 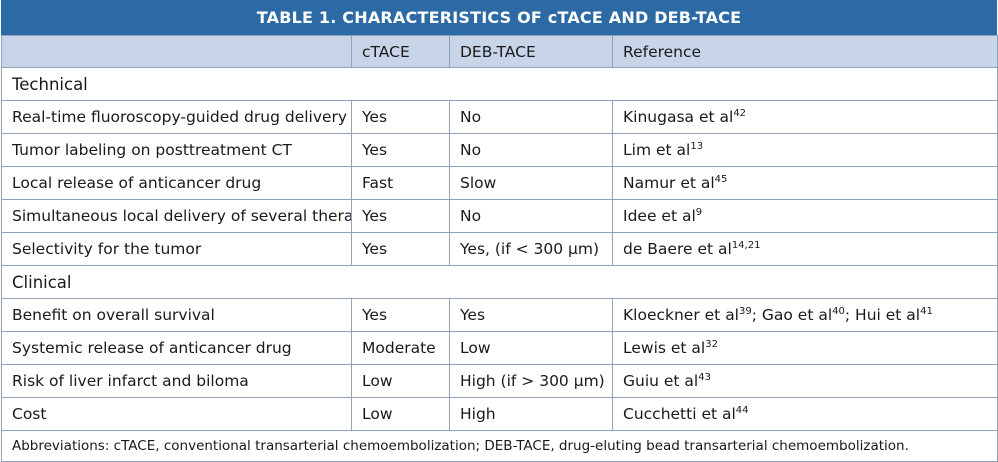 What do you see at coordinates (664, 348) in the screenshot?
I see `reference-text: Lewis et al` at bounding box center [664, 348].